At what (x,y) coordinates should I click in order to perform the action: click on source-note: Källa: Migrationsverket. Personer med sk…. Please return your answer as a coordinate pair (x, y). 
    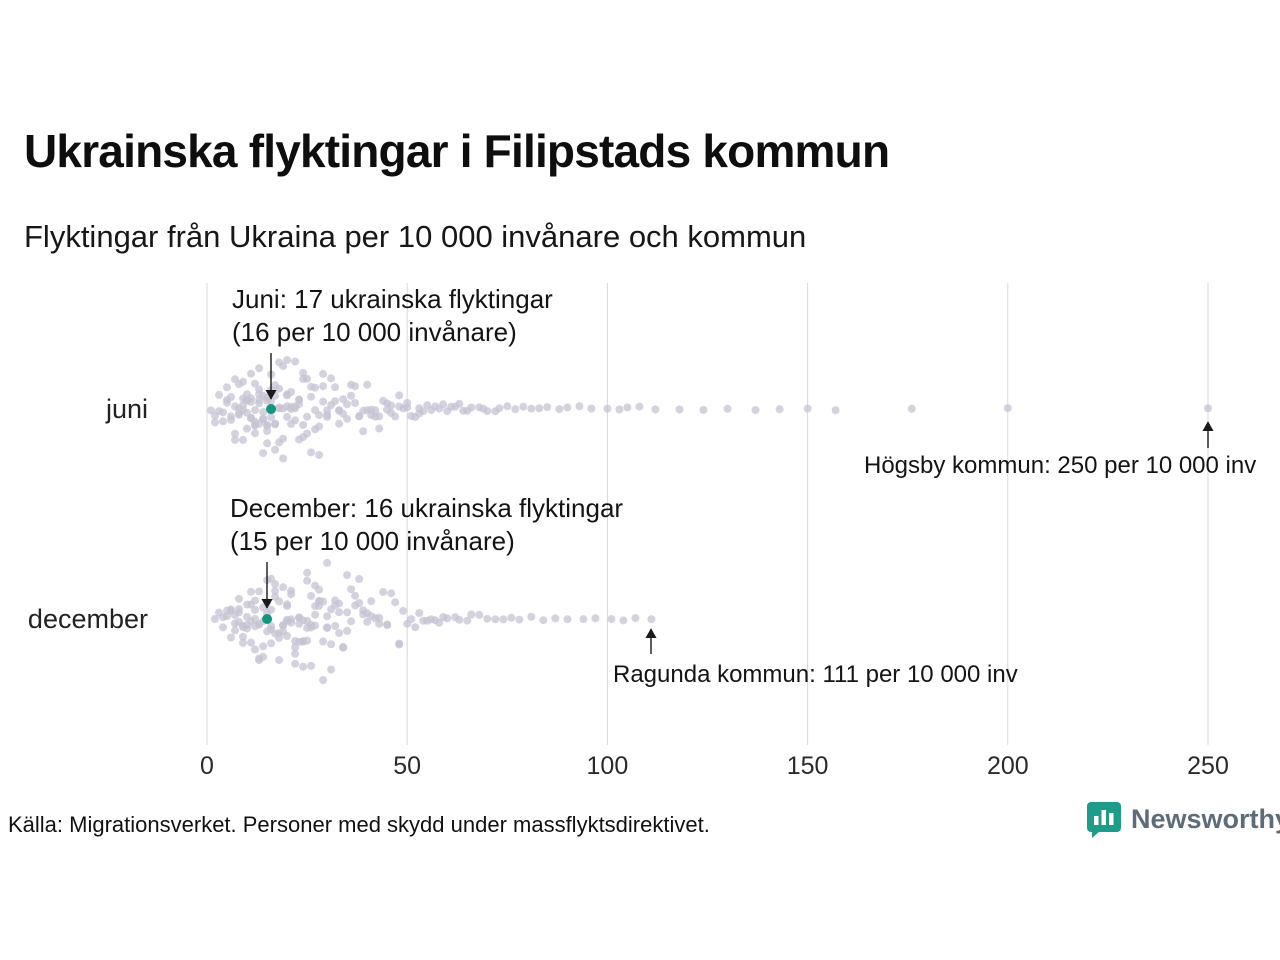
    Looking at the image, I should click on (359, 824).